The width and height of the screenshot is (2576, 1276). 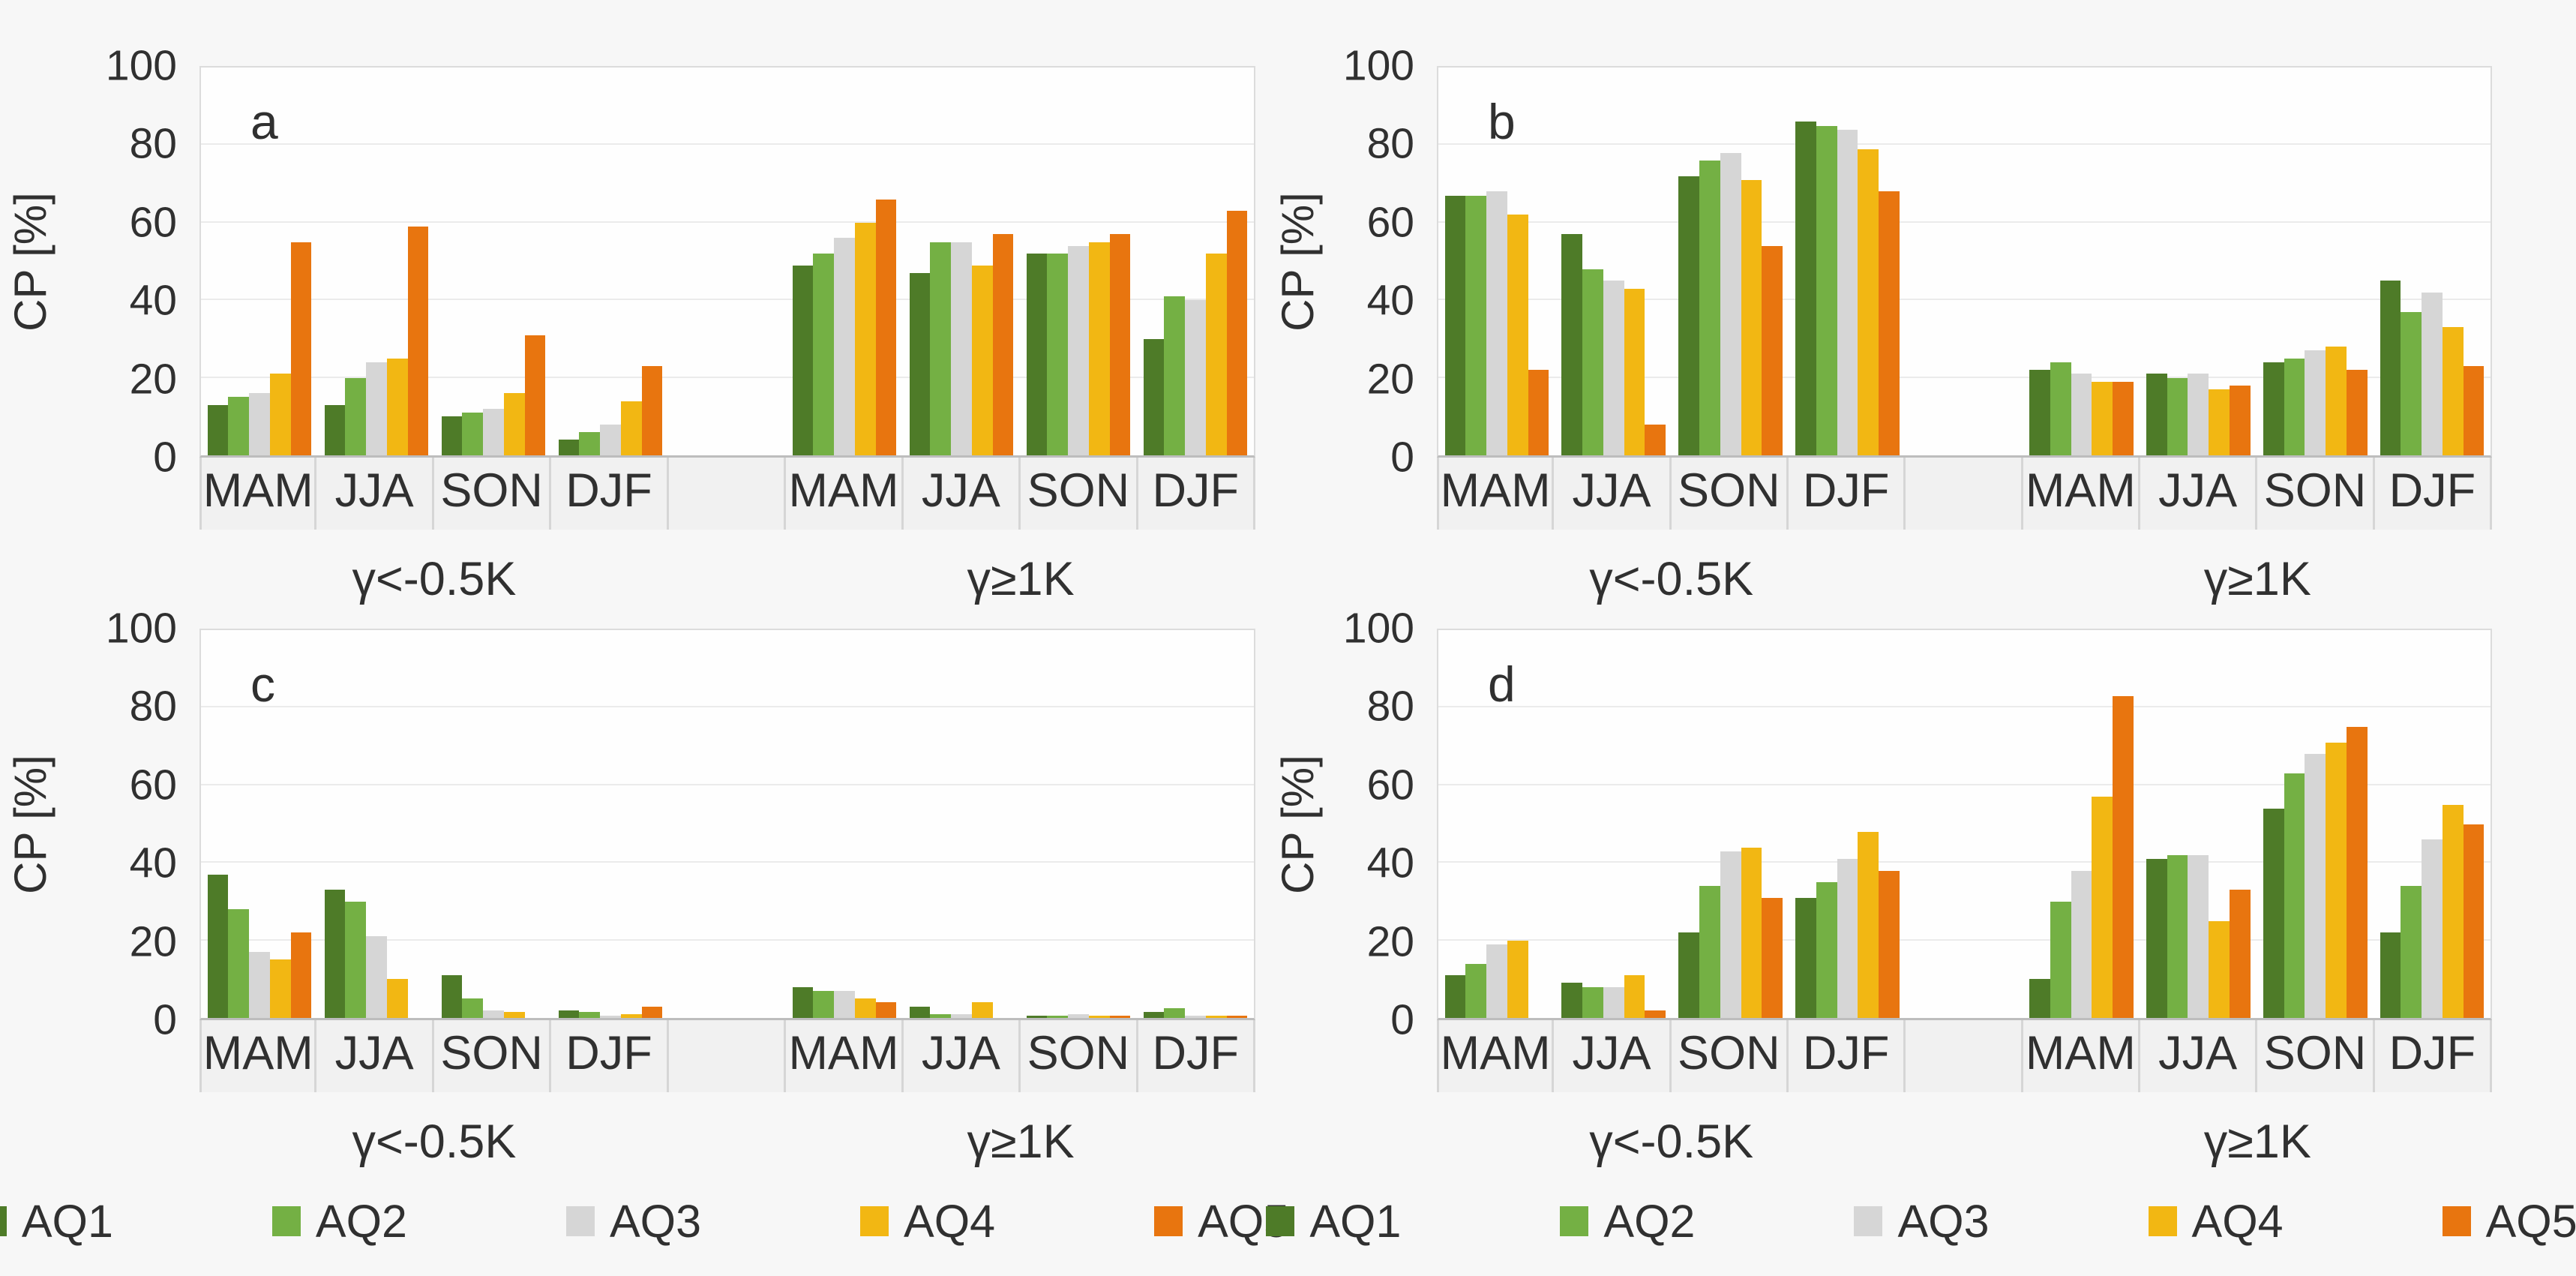 I want to click on legend-label: AQ4, so click(x=950, y=1221).